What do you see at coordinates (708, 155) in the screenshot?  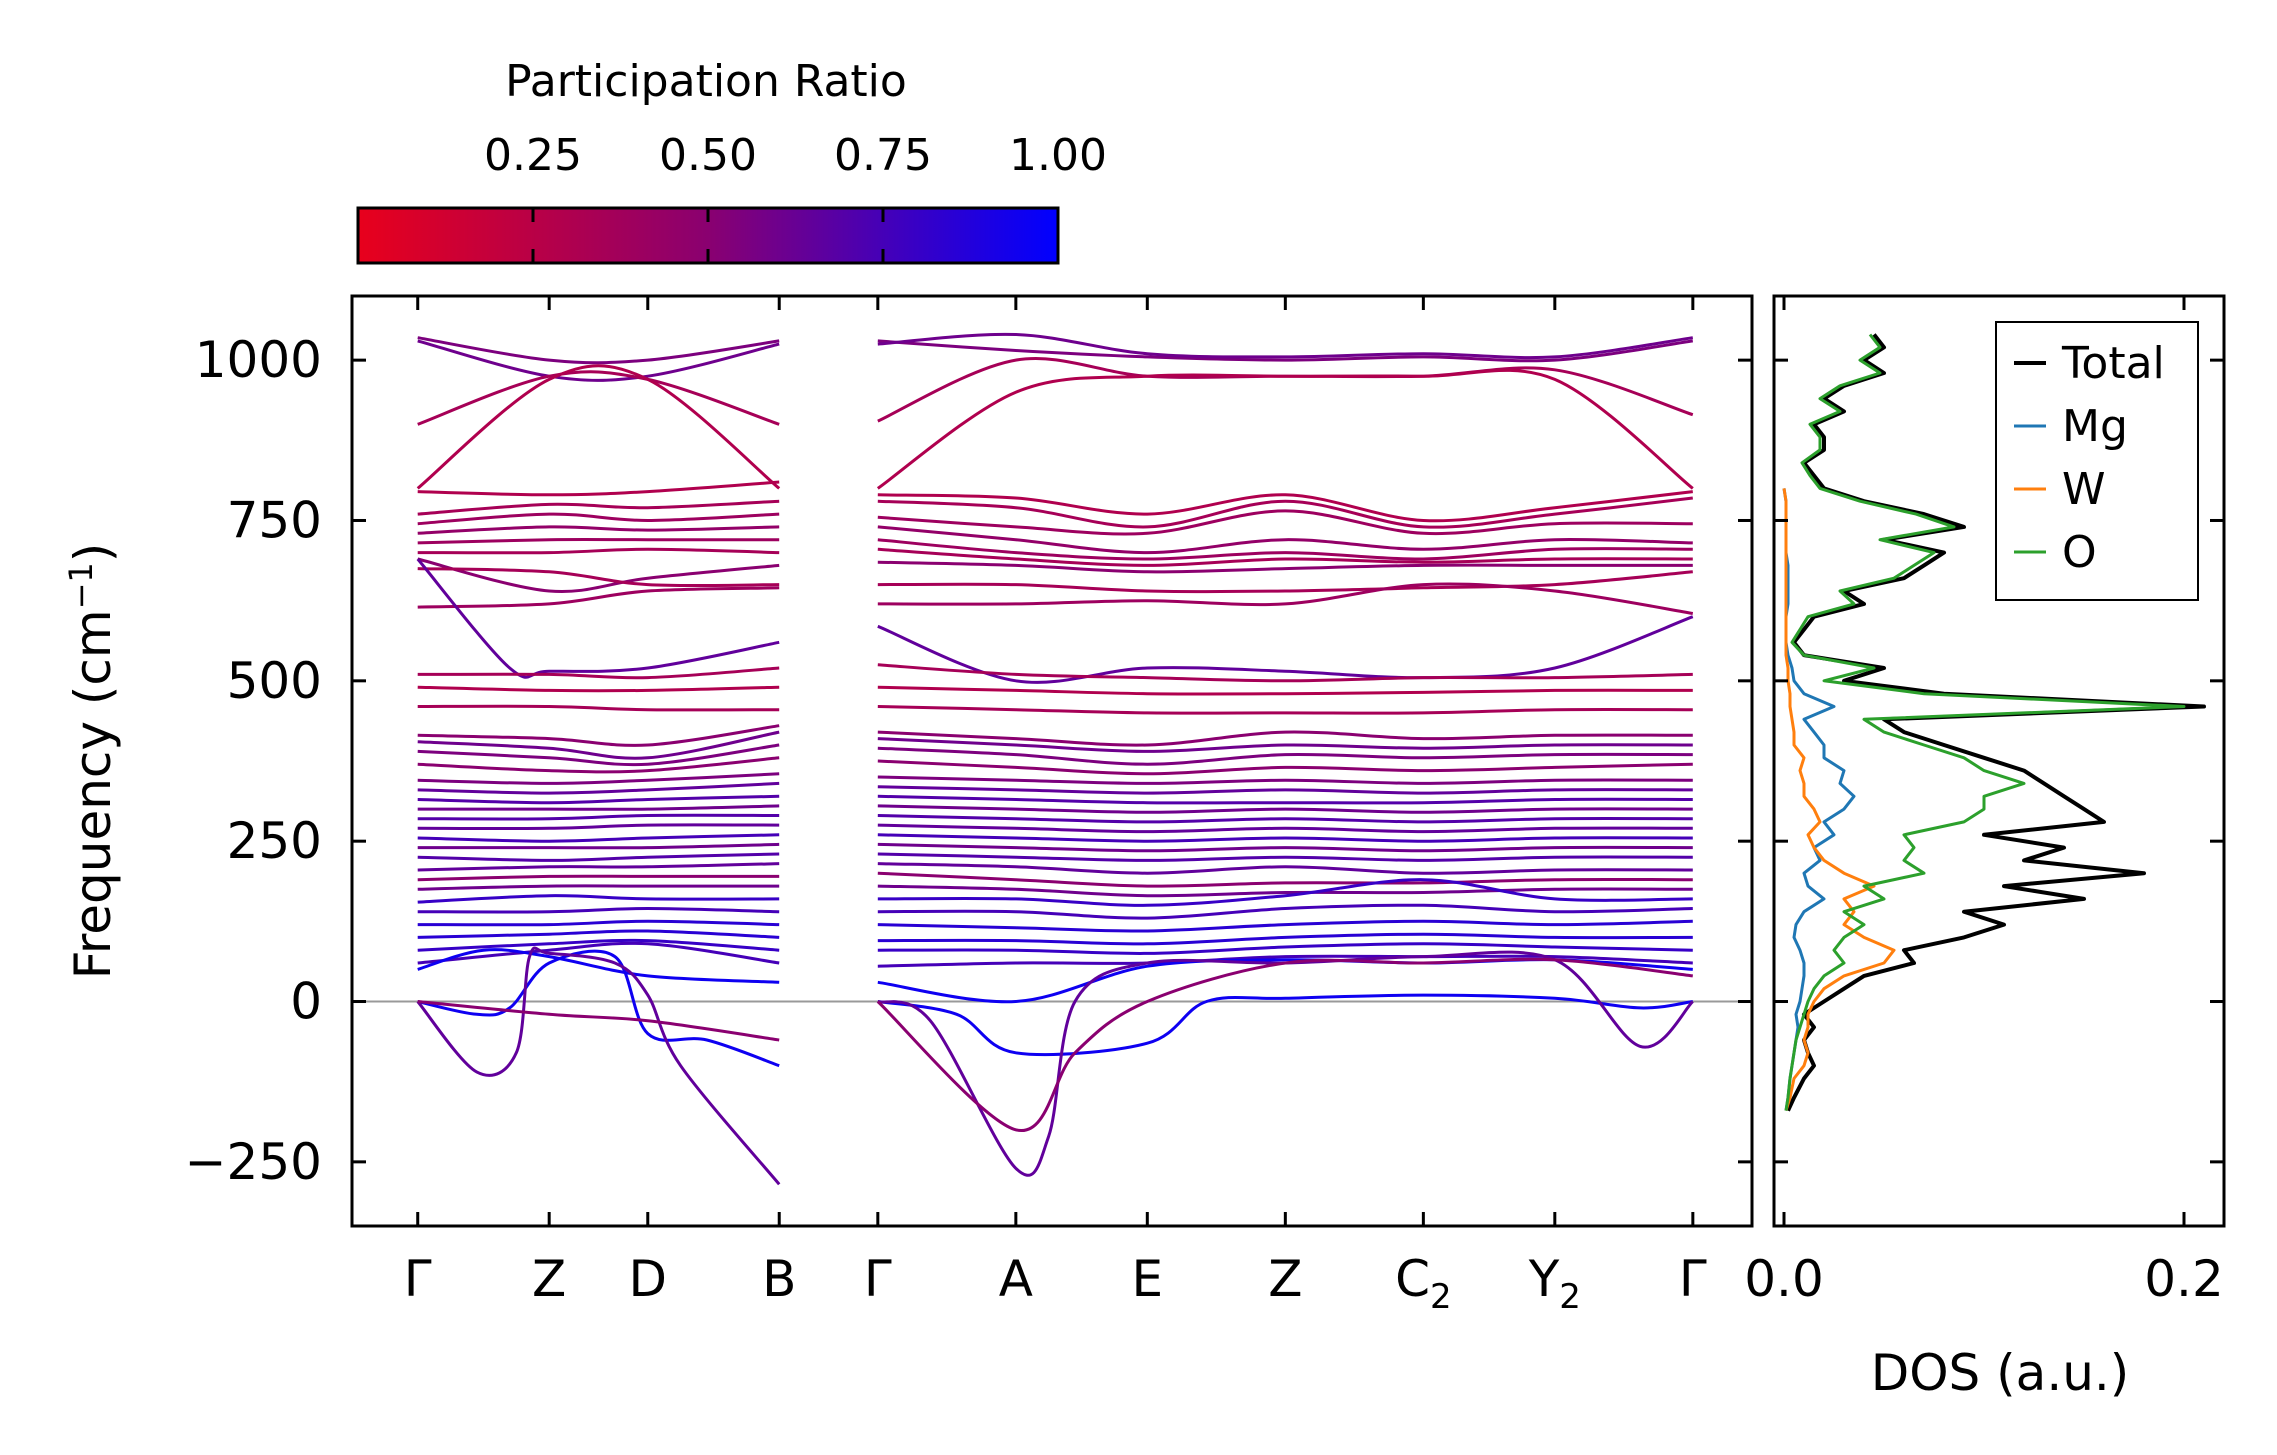 I see `colorbar-tick-label-1: 0.50` at bounding box center [708, 155].